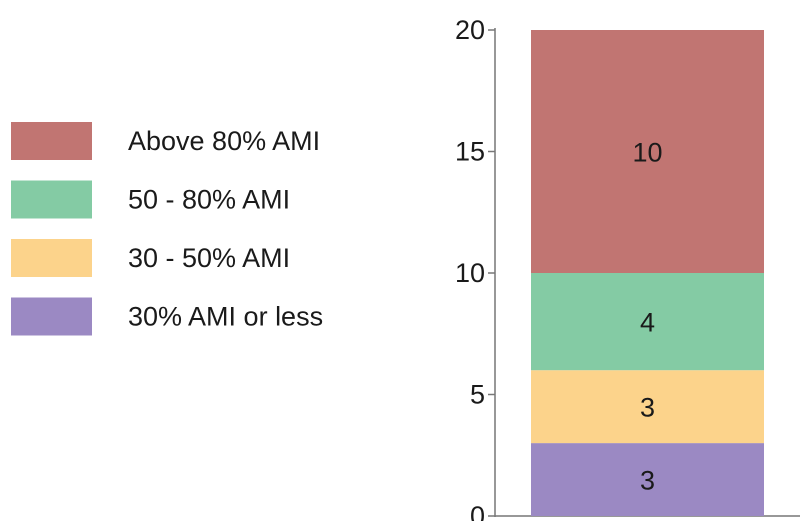  Describe the element at coordinates (209, 200) in the screenshot. I see `legend-label: 50 - 80% AMI` at that location.